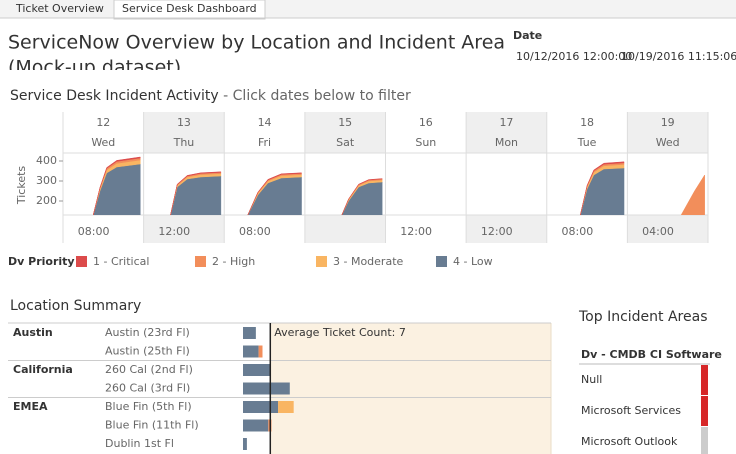 The image size is (736, 454). What do you see at coordinates (75, 306) in the screenshot?
I see `locations-title: Location Summary` at bounding box center [75, 306].